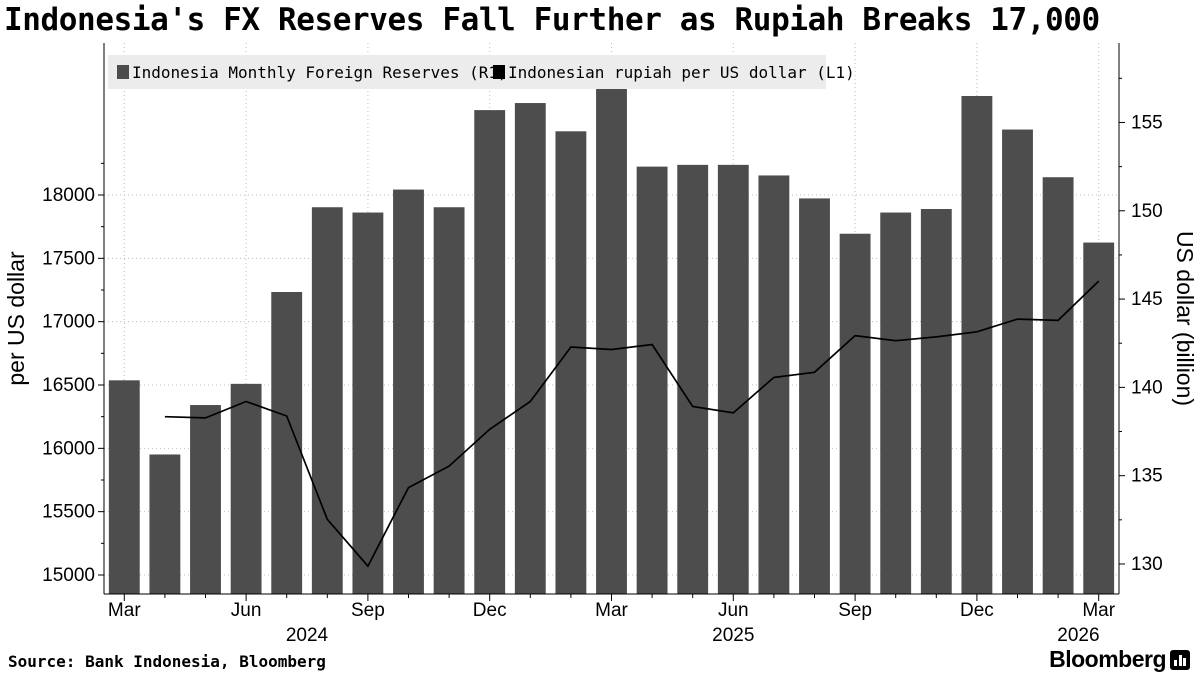  I want to click on left-tick-label-4: 17000, so click(68, 322).